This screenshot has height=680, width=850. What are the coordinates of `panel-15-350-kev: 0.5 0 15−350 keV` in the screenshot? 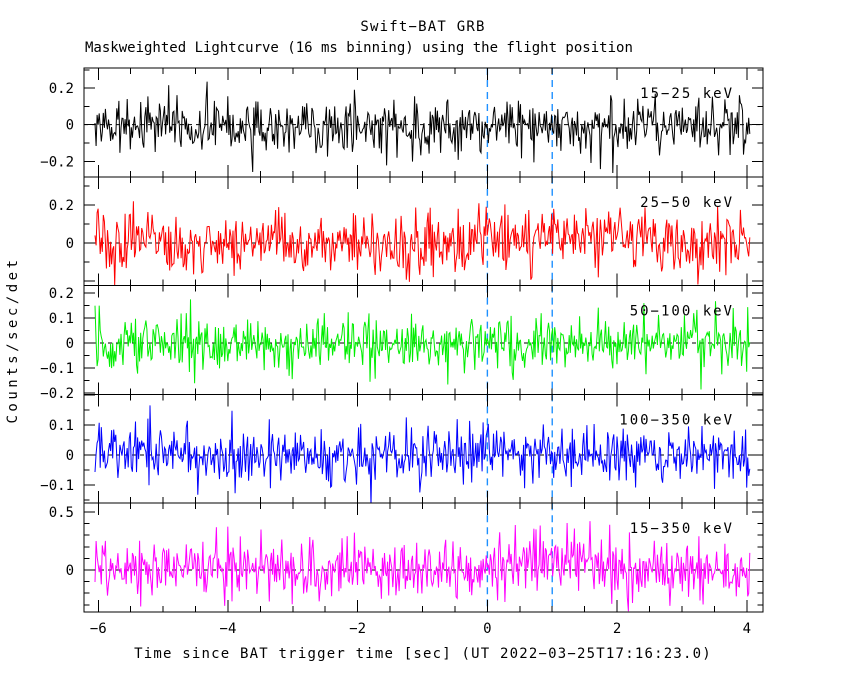 It's located at (406, 557).